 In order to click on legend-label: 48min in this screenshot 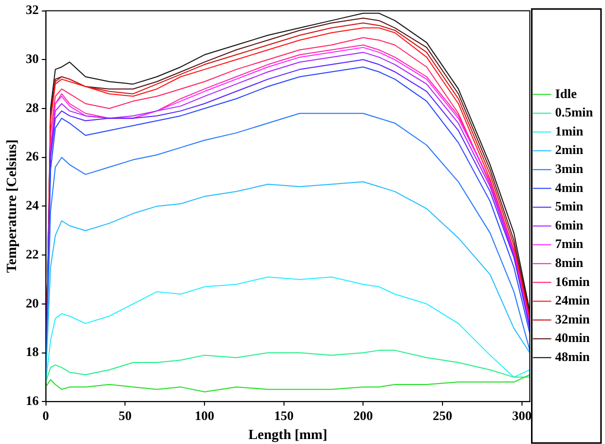, I will do `click(573, 356)`.